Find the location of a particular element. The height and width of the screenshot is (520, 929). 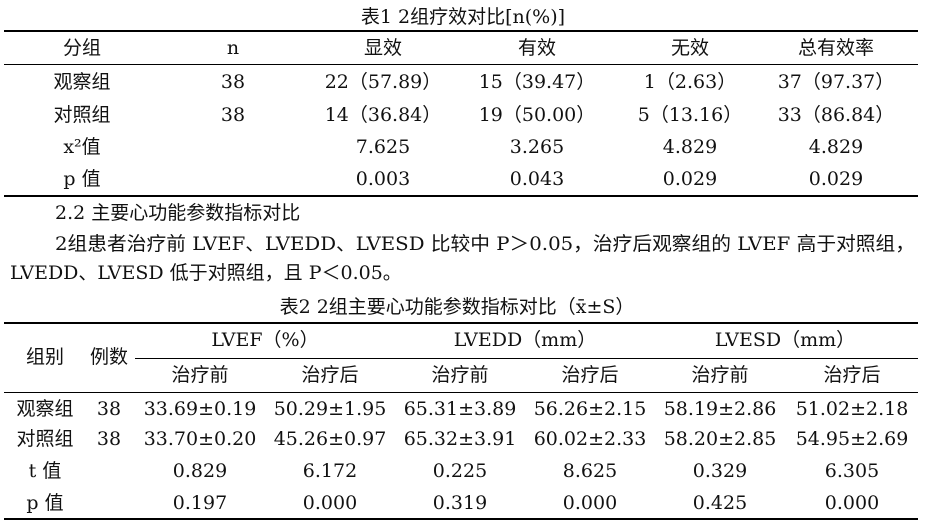

metric-header: LVEF（%） is located at coordinates (264, 340).